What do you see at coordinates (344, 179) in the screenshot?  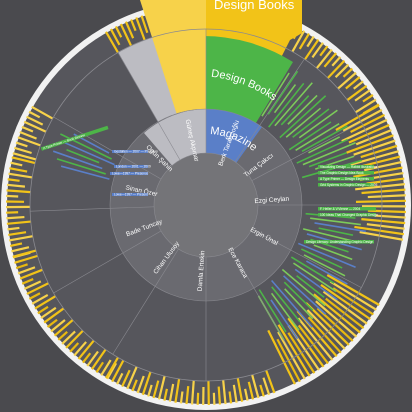 I see `right-item-3: A Type Primer — Design Elements` at bounding box center [344, 179].